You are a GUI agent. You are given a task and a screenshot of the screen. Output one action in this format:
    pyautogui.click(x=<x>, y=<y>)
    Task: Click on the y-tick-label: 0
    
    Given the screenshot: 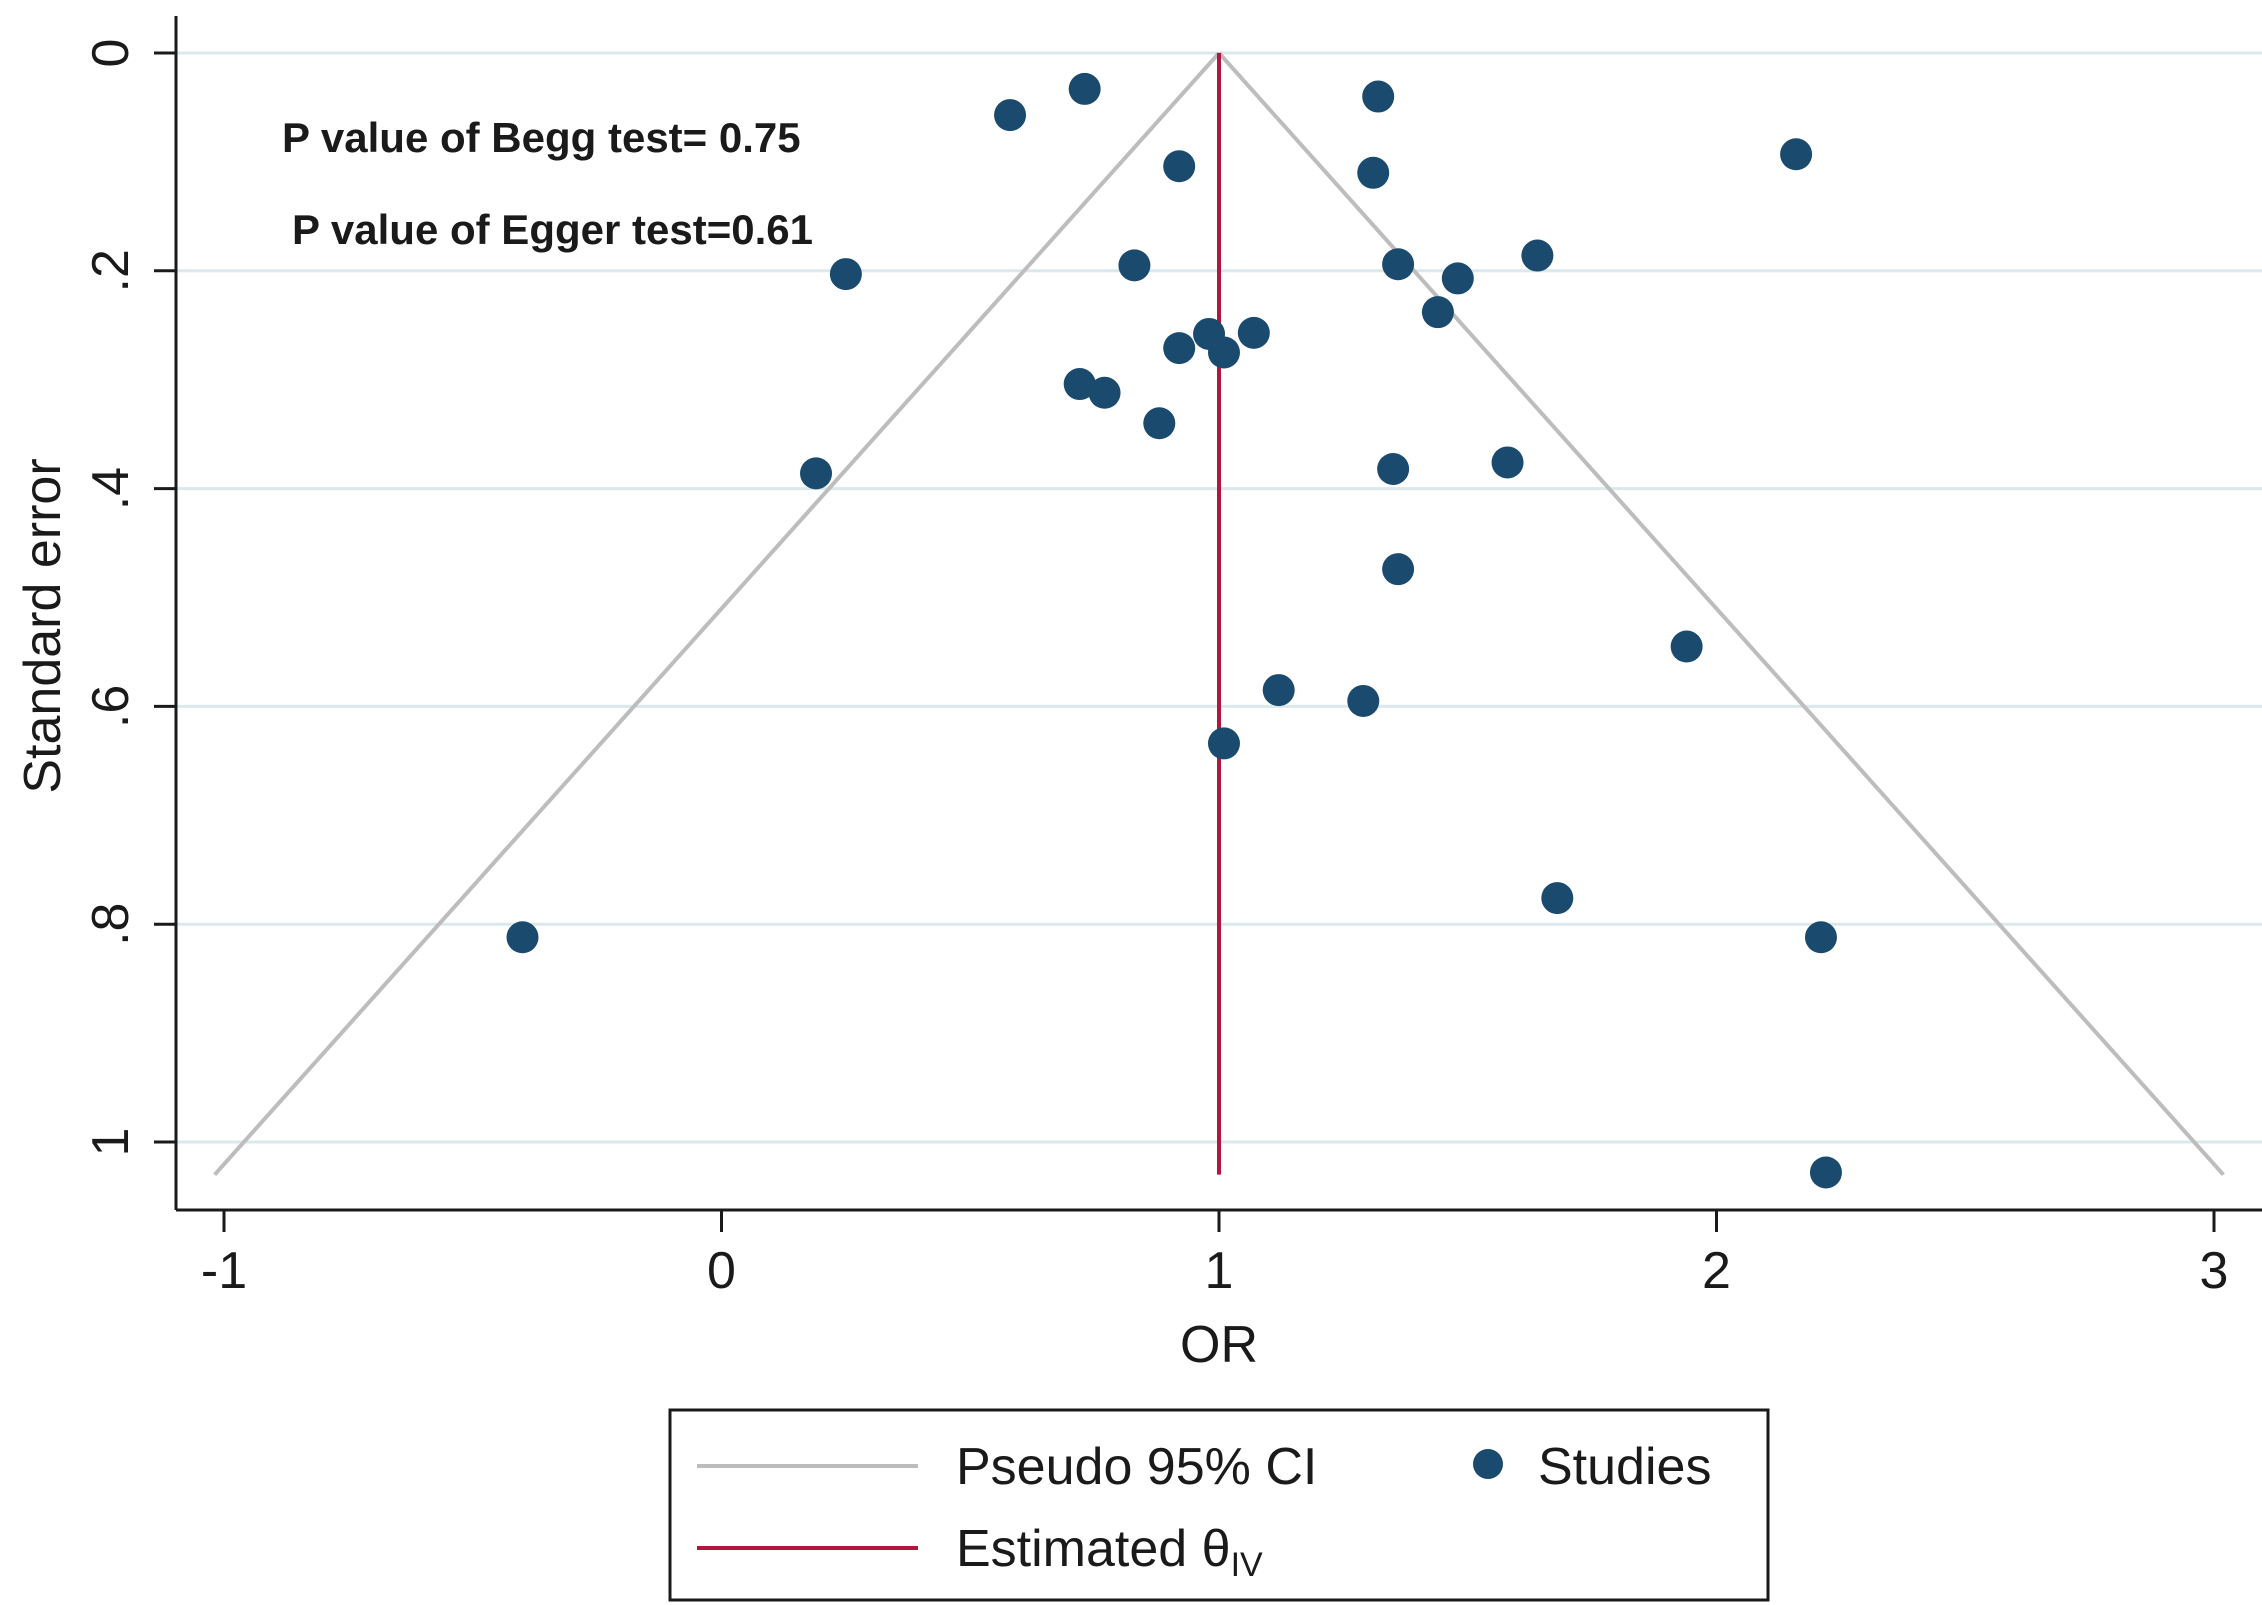 What is the action you would take?
    pyautogui.click(x=111, y=53)
    